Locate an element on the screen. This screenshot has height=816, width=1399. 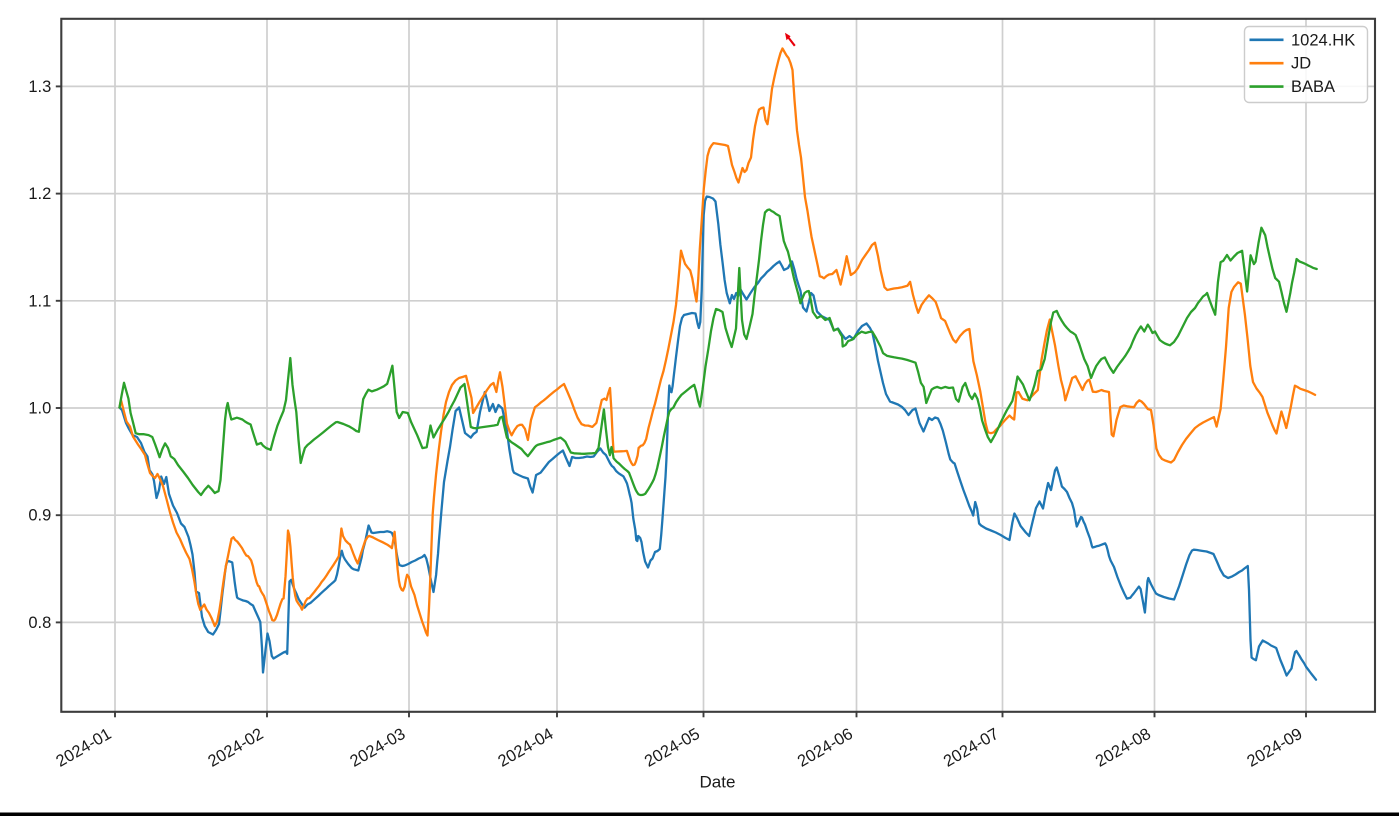
svg-text: 1.3 is located at coordinates (39, 87).